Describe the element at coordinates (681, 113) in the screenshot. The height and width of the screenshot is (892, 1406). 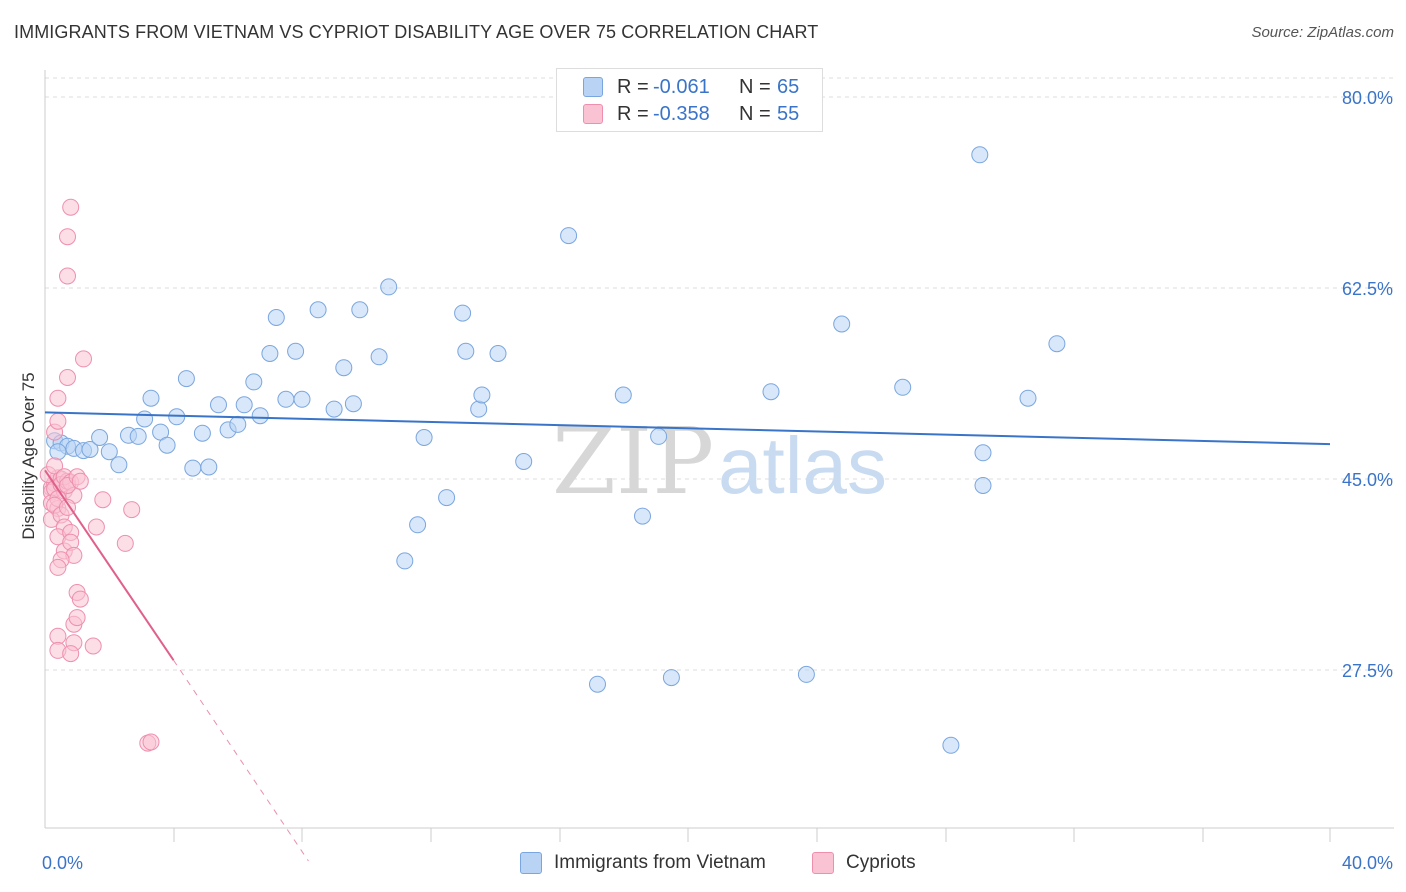
I see `legend-r-value: -0.358` at that location.